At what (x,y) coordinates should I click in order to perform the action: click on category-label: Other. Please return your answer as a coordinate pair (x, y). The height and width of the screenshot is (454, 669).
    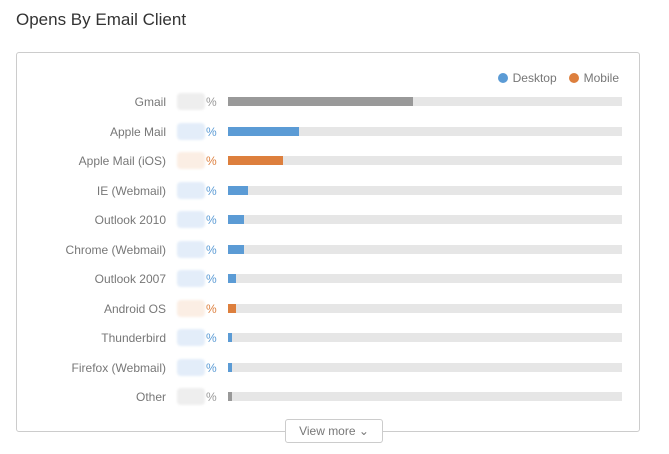
    Looking at the image, I should click on (150, 397).